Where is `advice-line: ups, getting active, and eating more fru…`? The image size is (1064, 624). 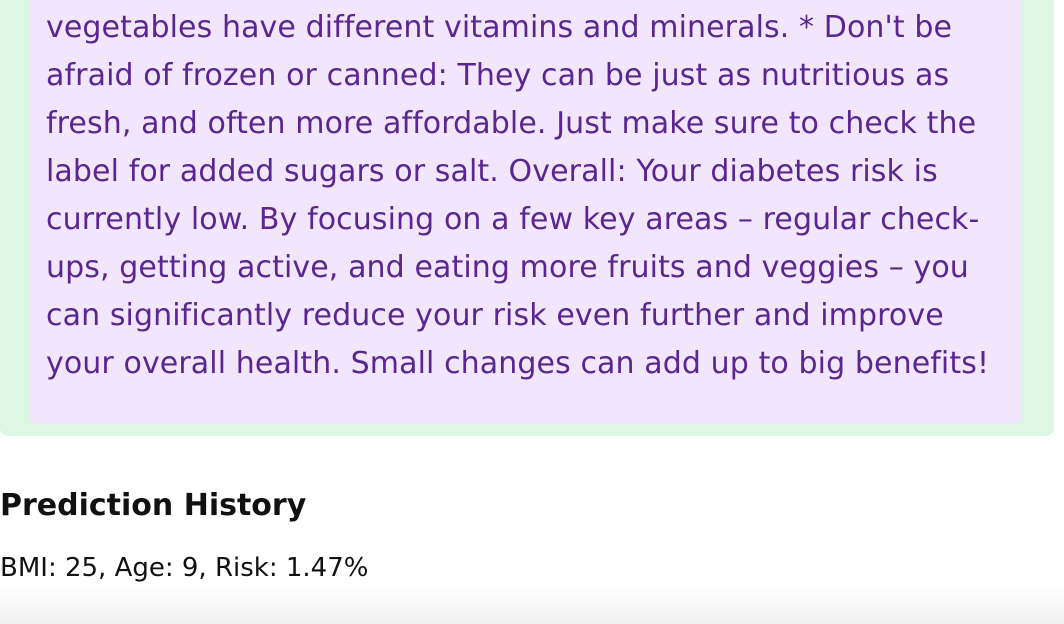
advice-line: ups, getting active, and eating more fru… is located at coordinates (507, 267).